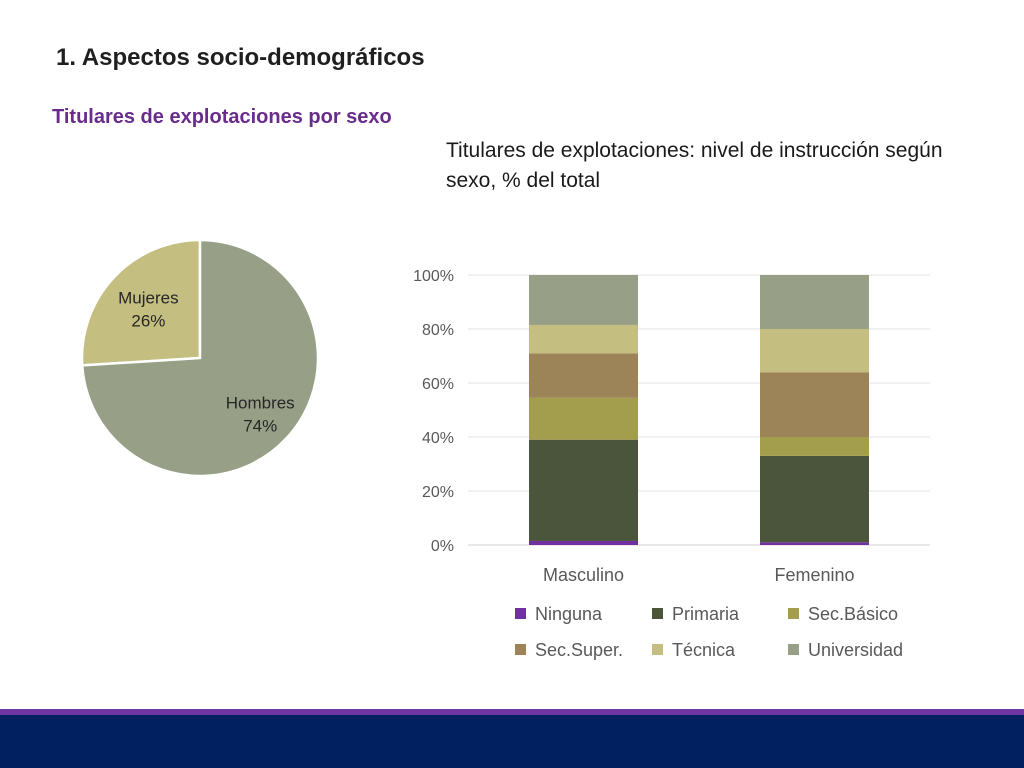 The image size is (1024, 768). Describe the element at coordinates (706, 614) in the screenshot. I see `legend-label: Primaria` at that location.